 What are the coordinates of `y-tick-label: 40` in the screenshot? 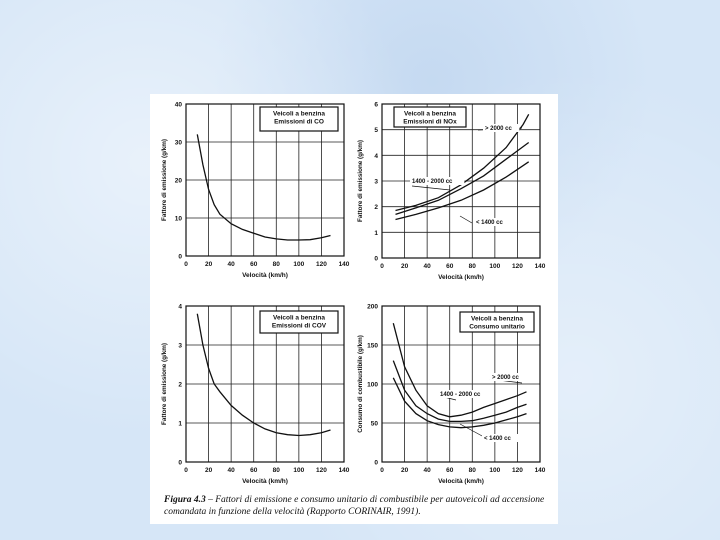 It's located at (179, 105).